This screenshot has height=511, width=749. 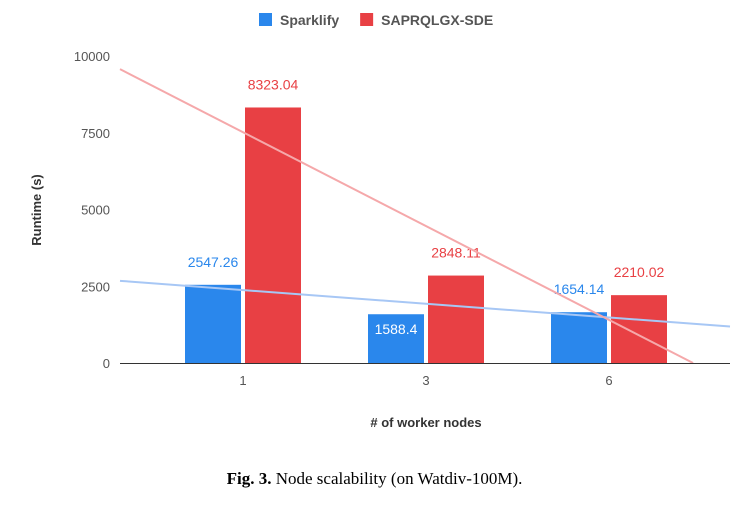 What do you see at coordinates (456, 253) in the screenshot?
I see `data-label: 2848.11` at bounding box center [456, 253].